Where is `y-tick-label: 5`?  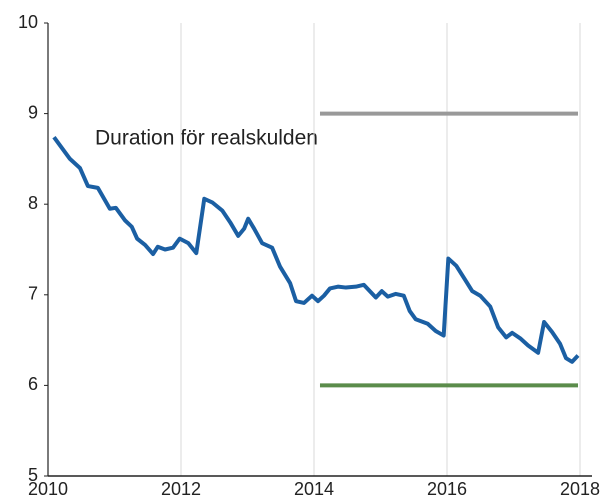
y-tick-label: 5 is located at coordinates (33, 475).